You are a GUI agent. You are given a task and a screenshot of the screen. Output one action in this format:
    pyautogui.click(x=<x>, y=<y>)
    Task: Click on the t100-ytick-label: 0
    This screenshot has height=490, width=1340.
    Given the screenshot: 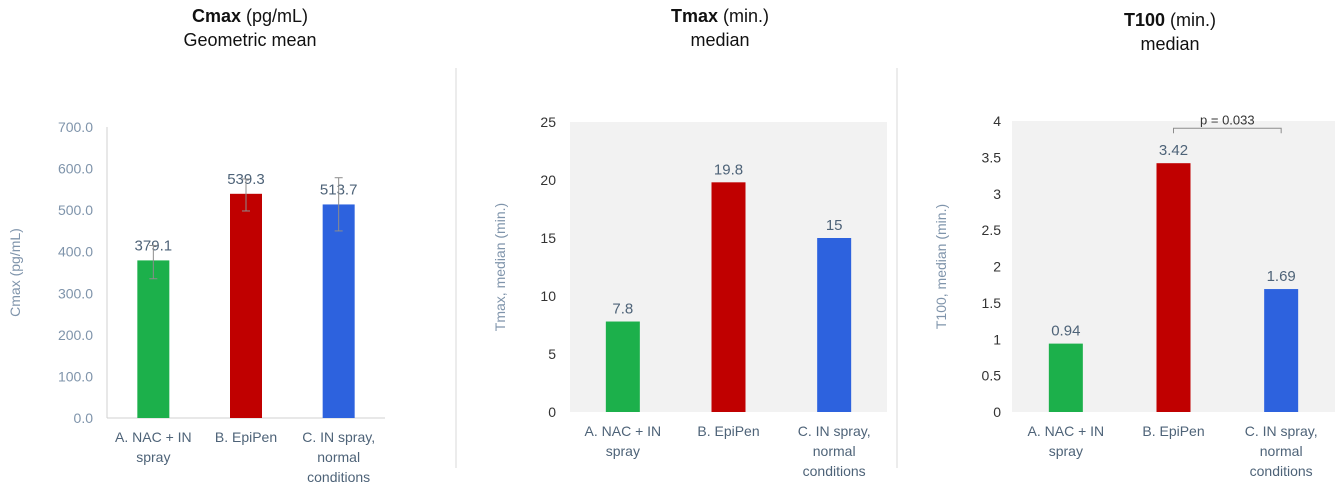 What is the action you would take?
    pyautogui.click(x=997, y=412)
    